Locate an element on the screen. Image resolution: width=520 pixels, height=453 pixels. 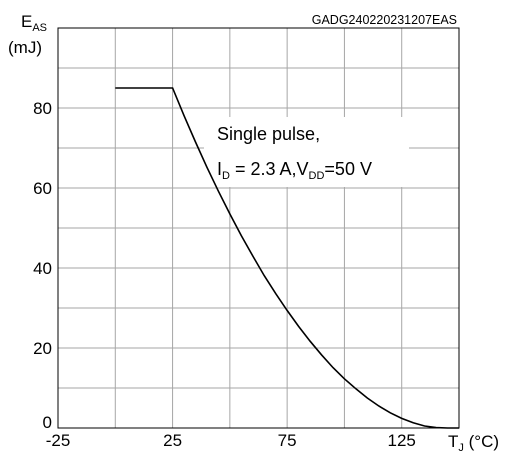
y-axis-unit: (mJ) is located at coordinates (25, 47).